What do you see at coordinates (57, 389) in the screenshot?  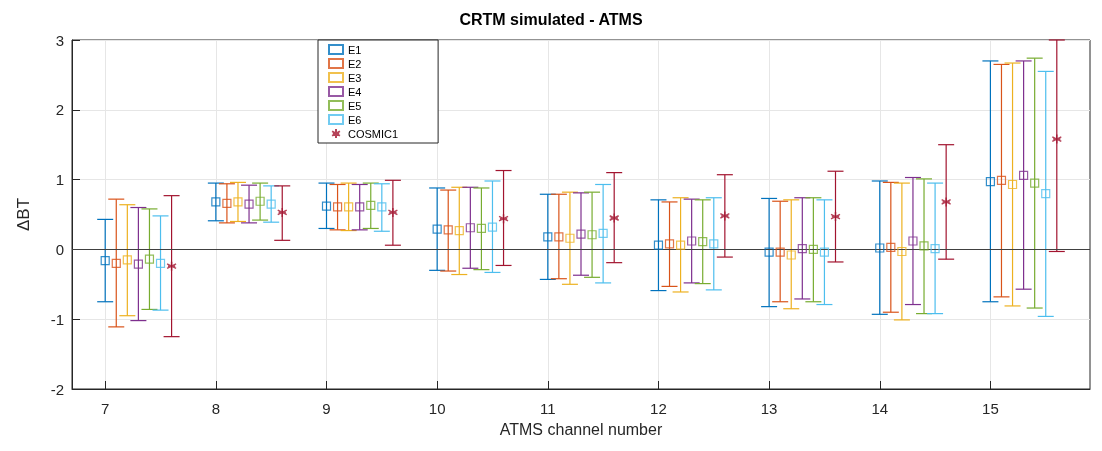 I see `y-tick-label: -2` at bounding box center [57, 389].